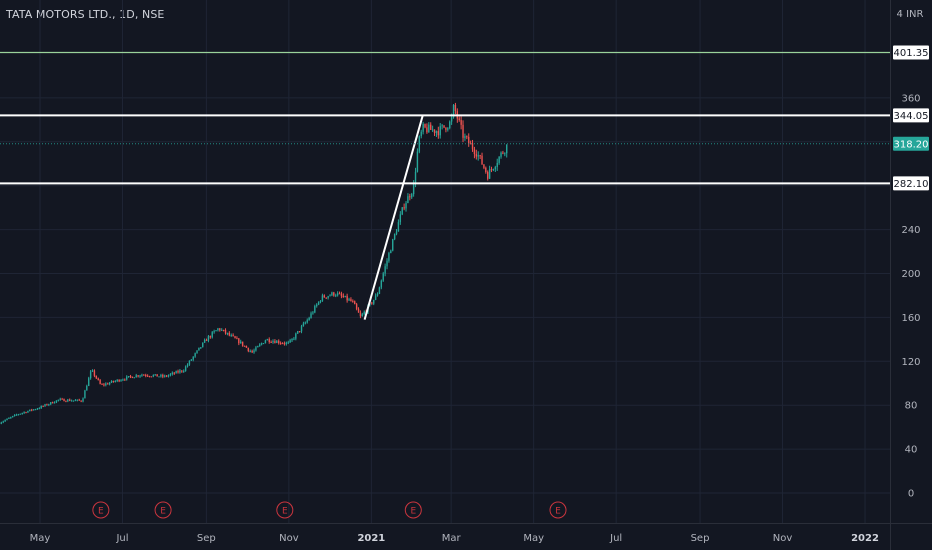 The width and height of the screenshot is (932, 550). Describe the element at coordinates (910, 362) in the screenshot. I see `y-tick-label: 120` at that location.